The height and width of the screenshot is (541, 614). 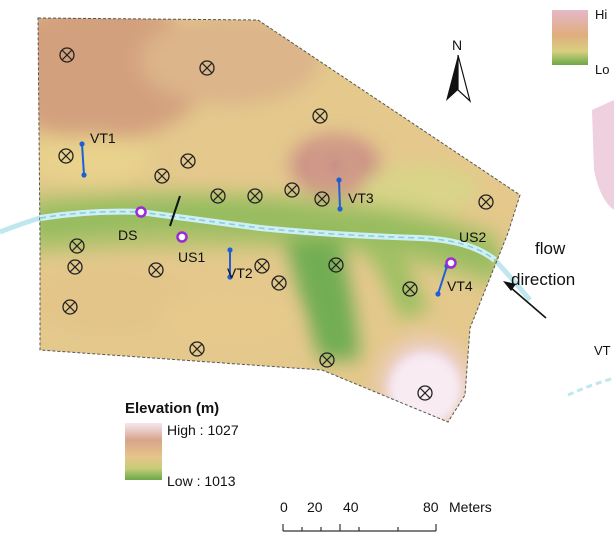 I want to click on legend-title: Elevation (m), so click(x=172, y=408).